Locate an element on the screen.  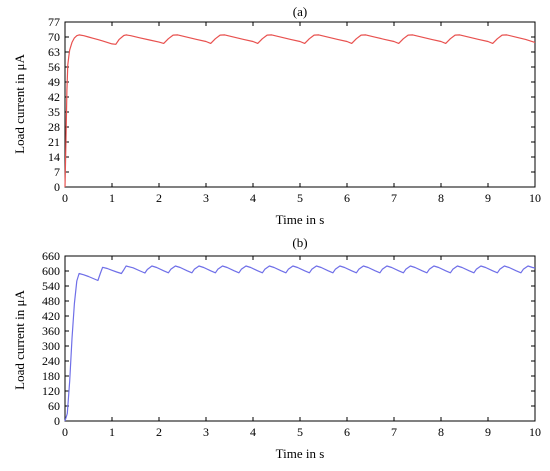
y-tick-label: 300 is located at coordinates (51, 346).